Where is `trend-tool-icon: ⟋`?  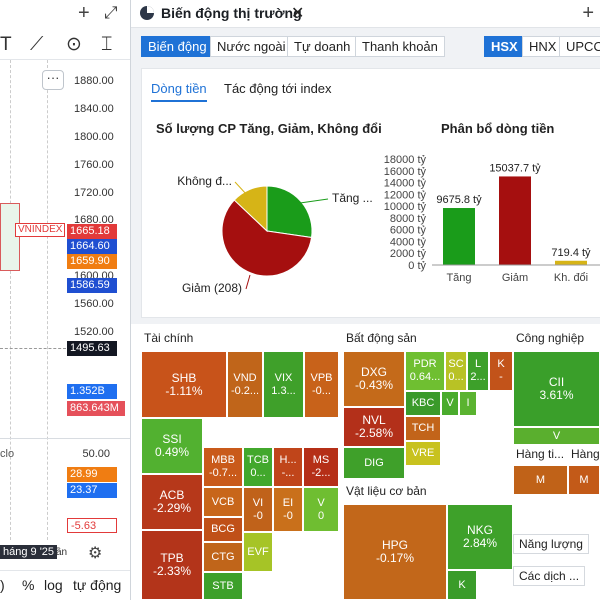
trend-tool-icon: ⟋ is located at coordinates (37, 44).